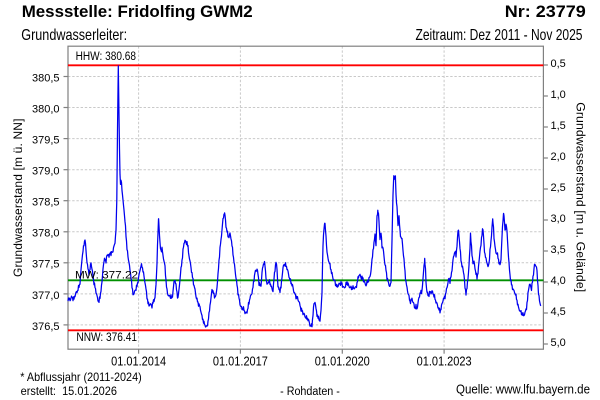 The image size is (600, 400). I want to click on svg-text: Zeitraum: Dez 2011 - Nov 2025, so click(499, 35).